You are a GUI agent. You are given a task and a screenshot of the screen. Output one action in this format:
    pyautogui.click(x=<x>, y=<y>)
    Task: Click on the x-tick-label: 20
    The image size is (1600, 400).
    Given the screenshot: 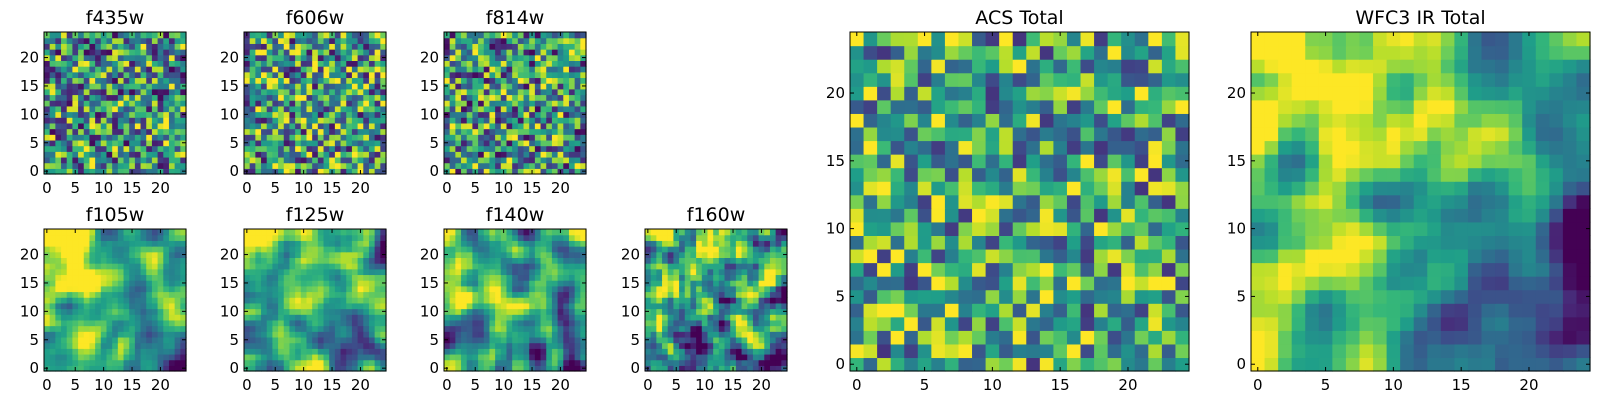 What is the action you would take?
    pyautogui.click(x=560, y=385)
    